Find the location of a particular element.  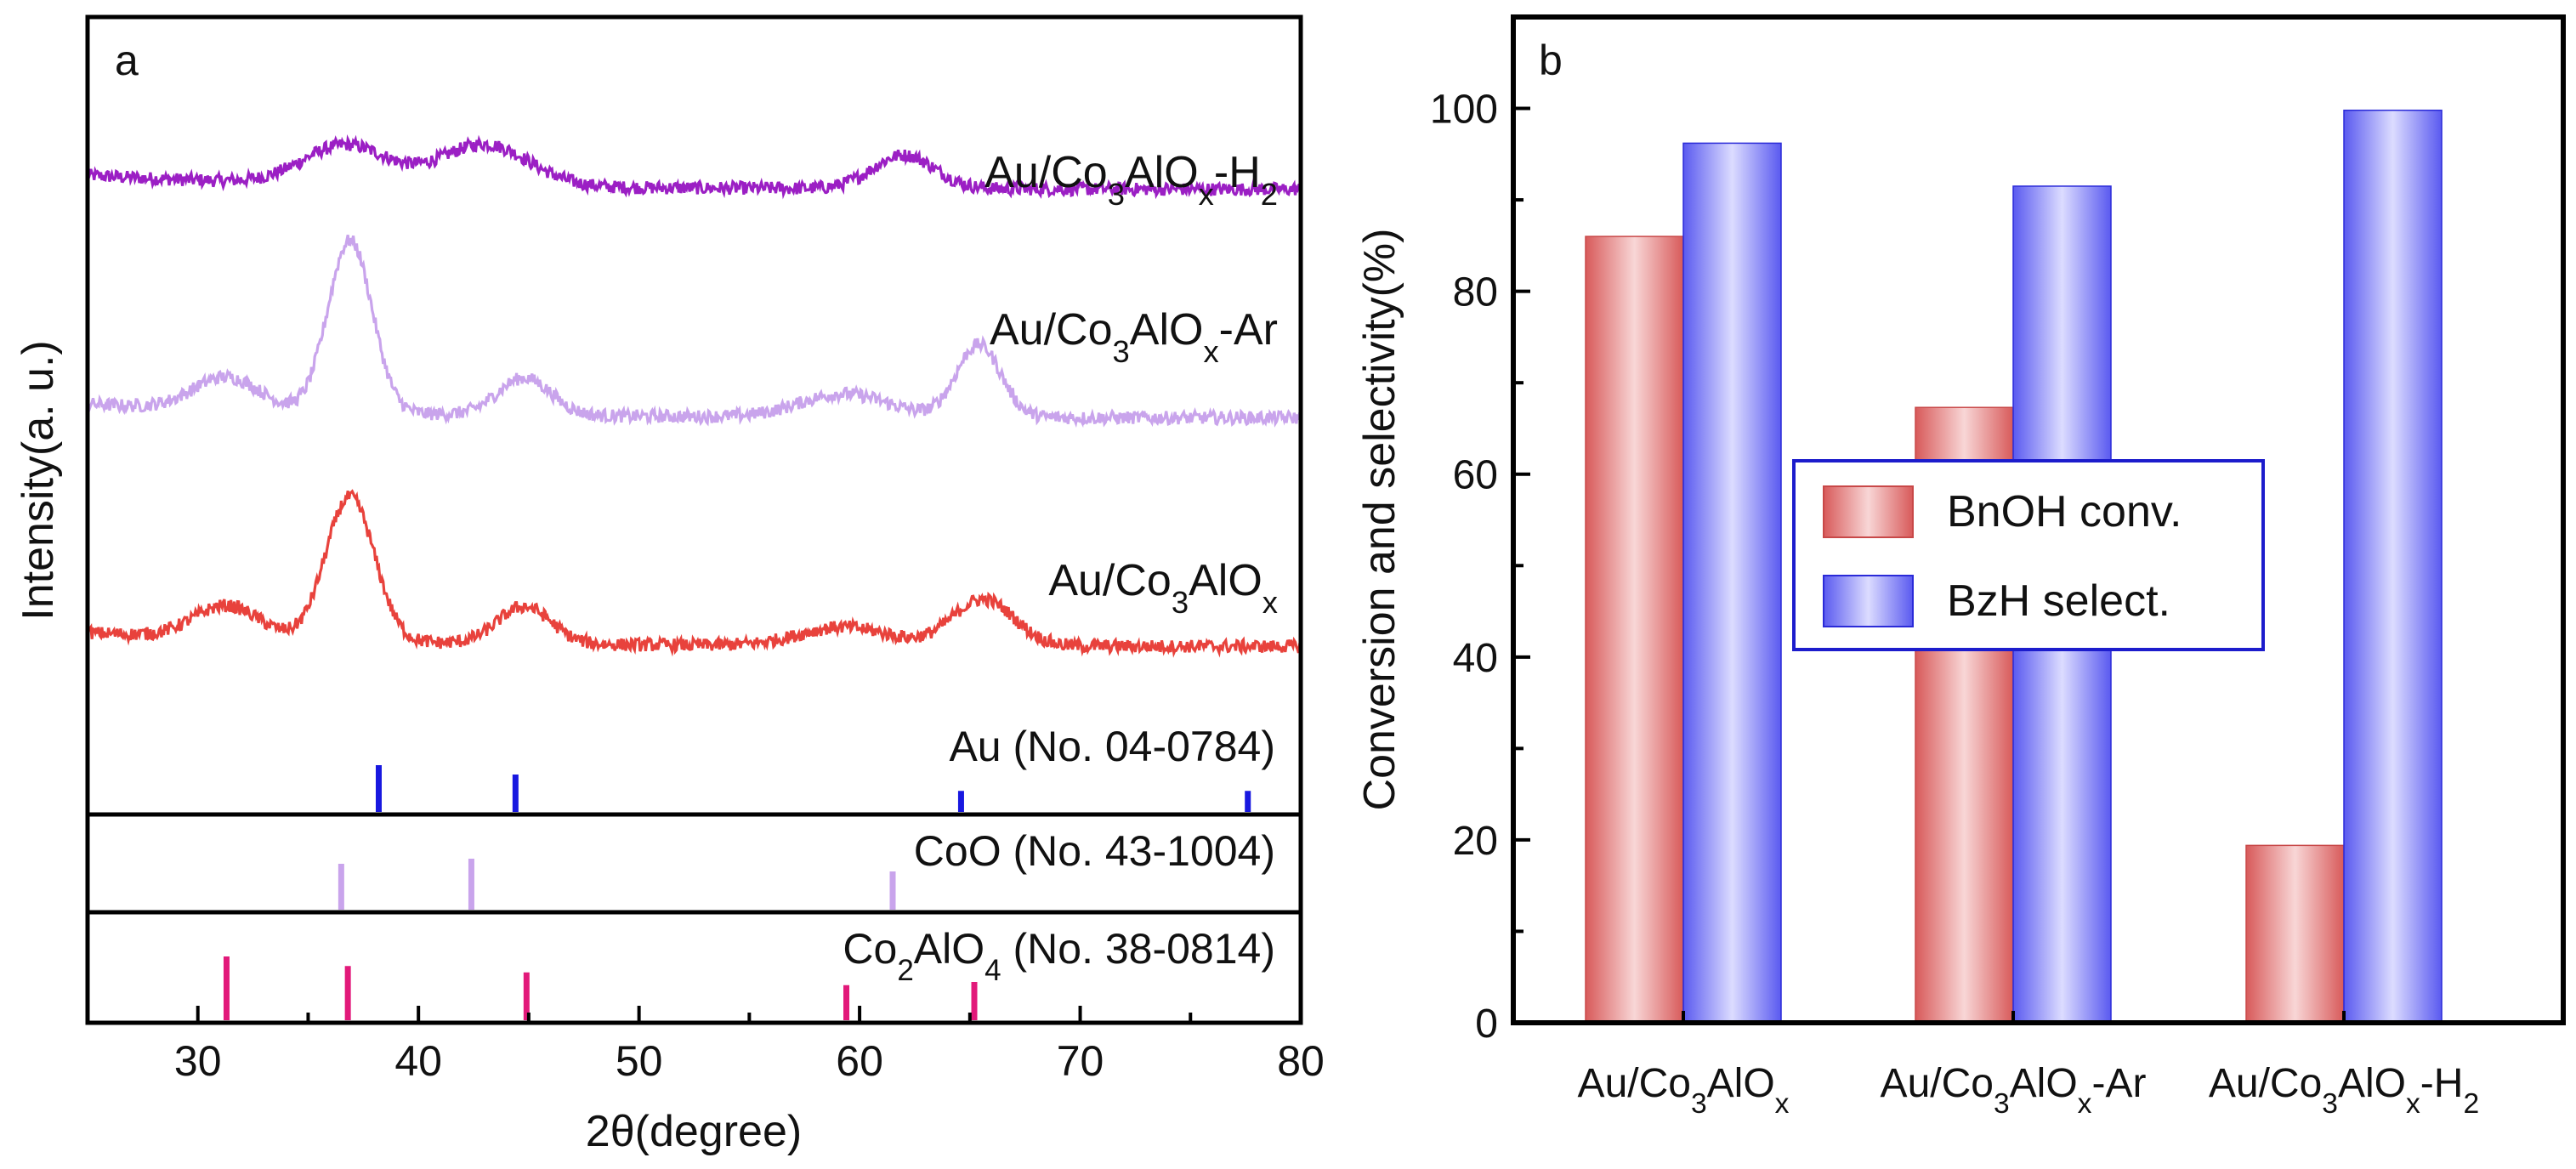

category-labels: Au/Co3AlOx Au/Co3AlOx-Ar Au/Co3AlOx-H2 is located at coordinates (2029, 1065).